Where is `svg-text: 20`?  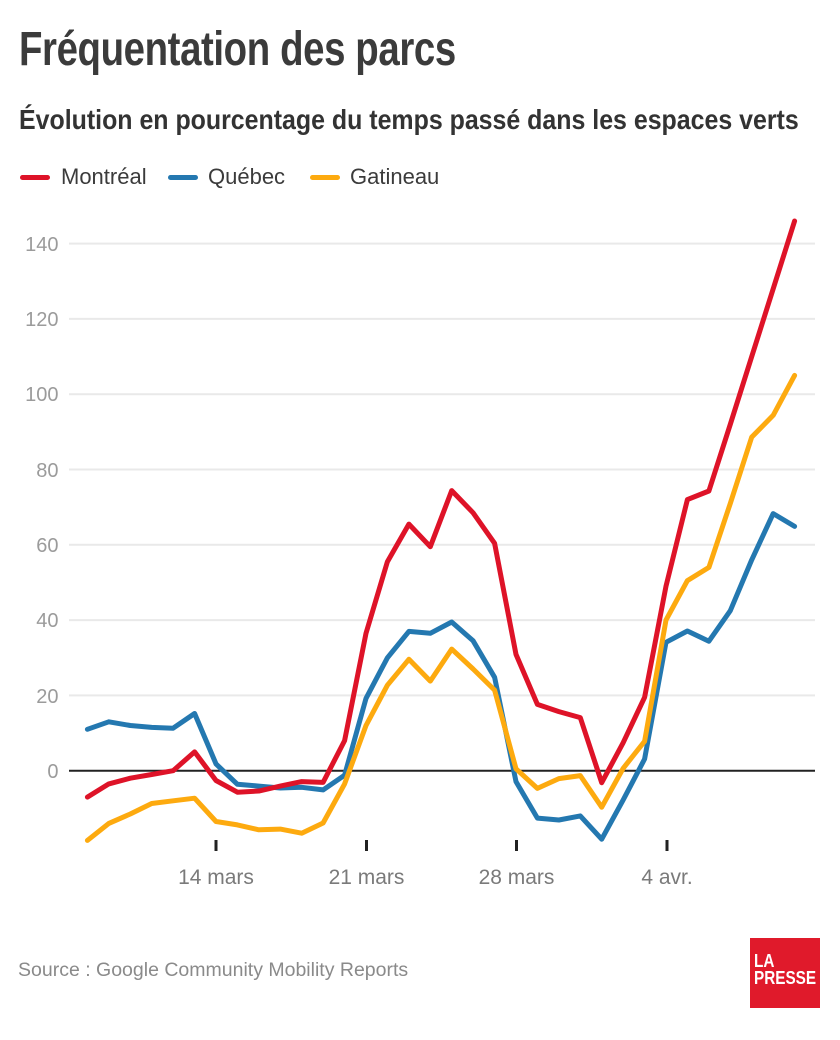 svg-text: 20 is located at coordinates (47, 697).